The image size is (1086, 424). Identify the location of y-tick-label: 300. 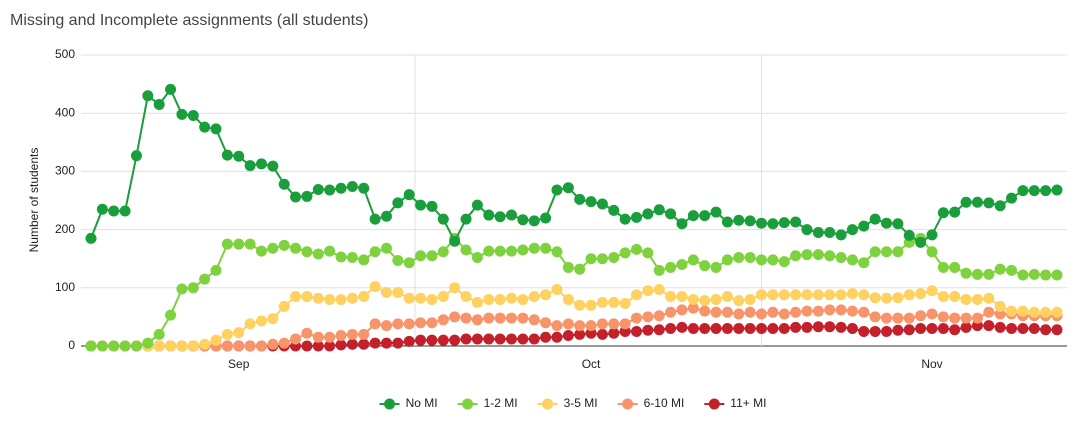
(65, 171).